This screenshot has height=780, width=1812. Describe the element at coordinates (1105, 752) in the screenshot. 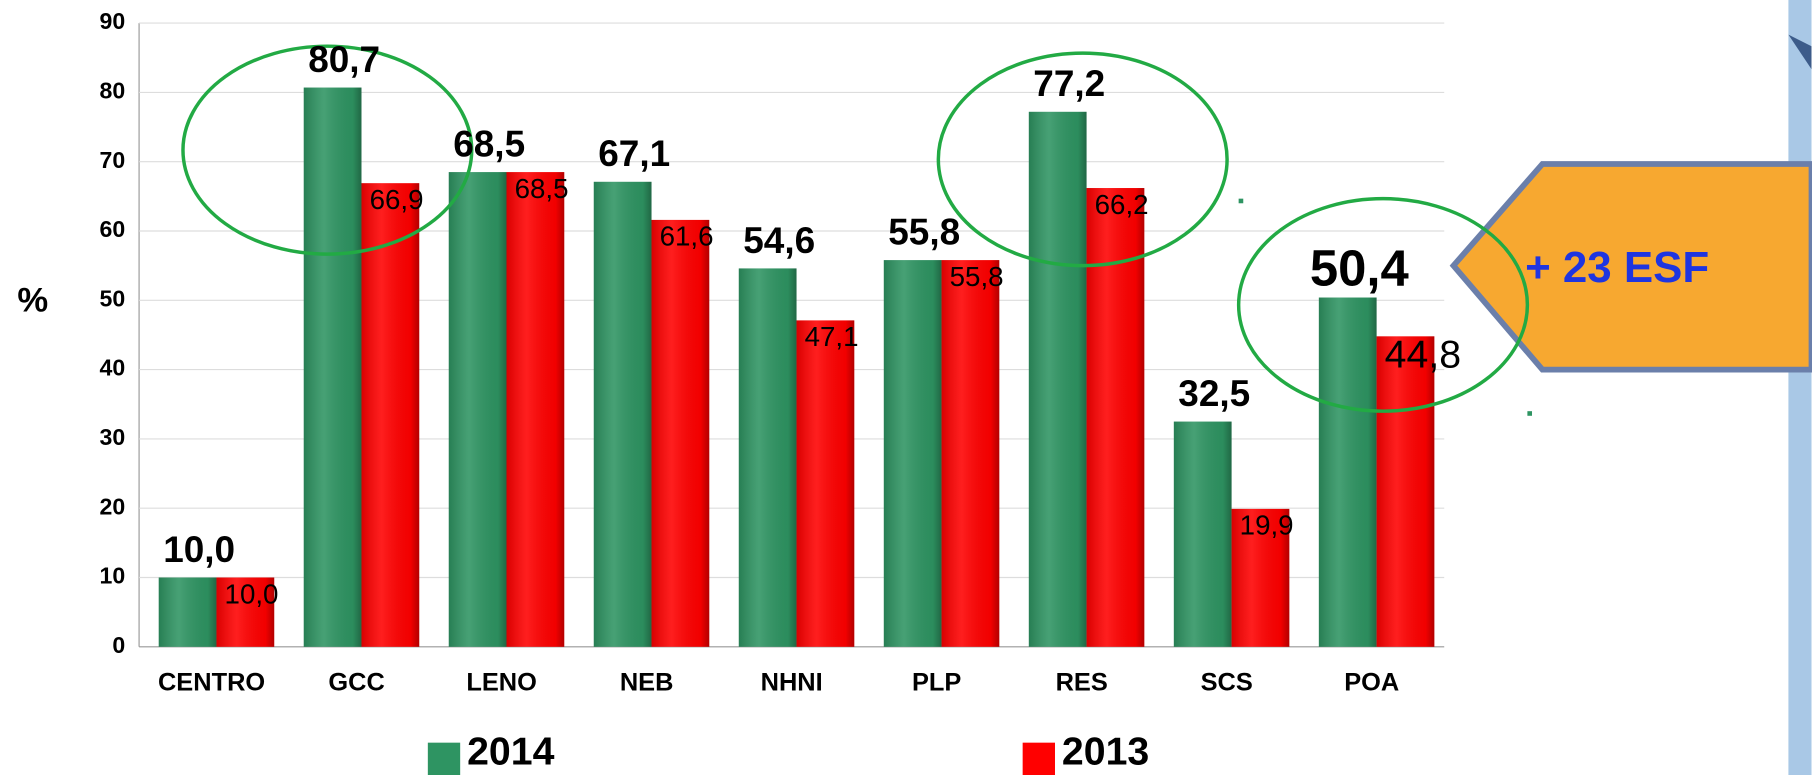

I see `legend-label: 2013` at that location.